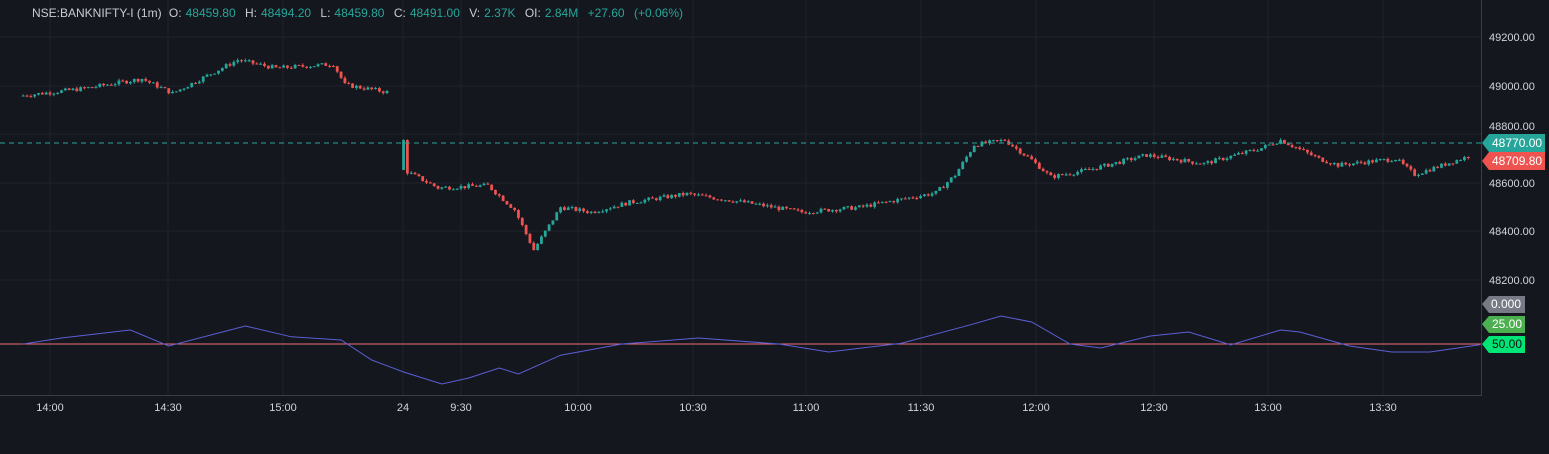  I want to click on low-value: 48459.80, so click(359, 13).